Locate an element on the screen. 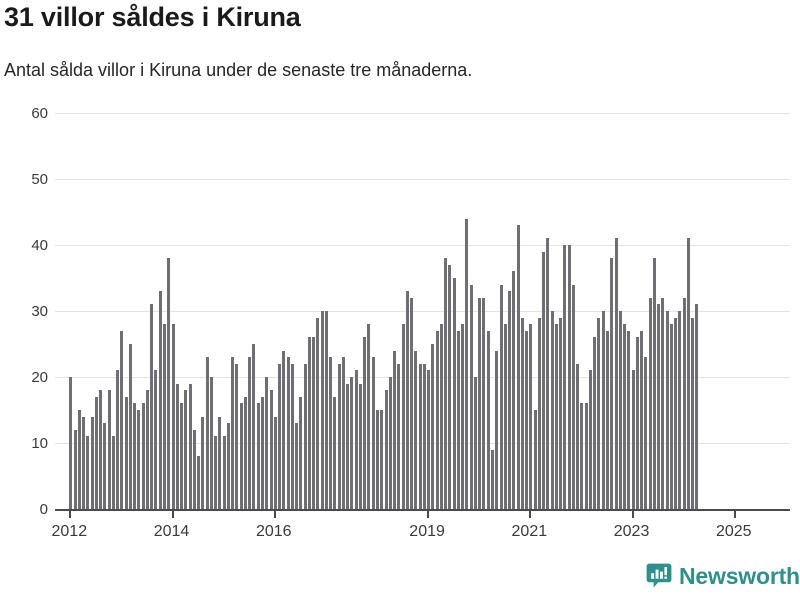 Image resolution: width=800 pixels, height=600 pixels. newsworthy-logo: Newsworthy is located at coordinates (723, 576).